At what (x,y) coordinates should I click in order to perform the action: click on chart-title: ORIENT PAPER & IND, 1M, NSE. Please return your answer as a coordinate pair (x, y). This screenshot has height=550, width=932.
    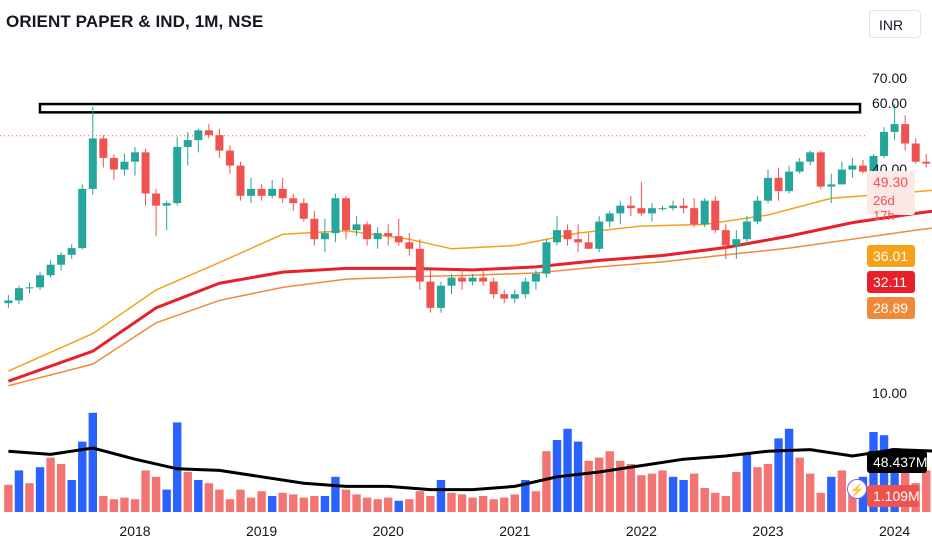
    Looking at the image, I should click on (135, 21).